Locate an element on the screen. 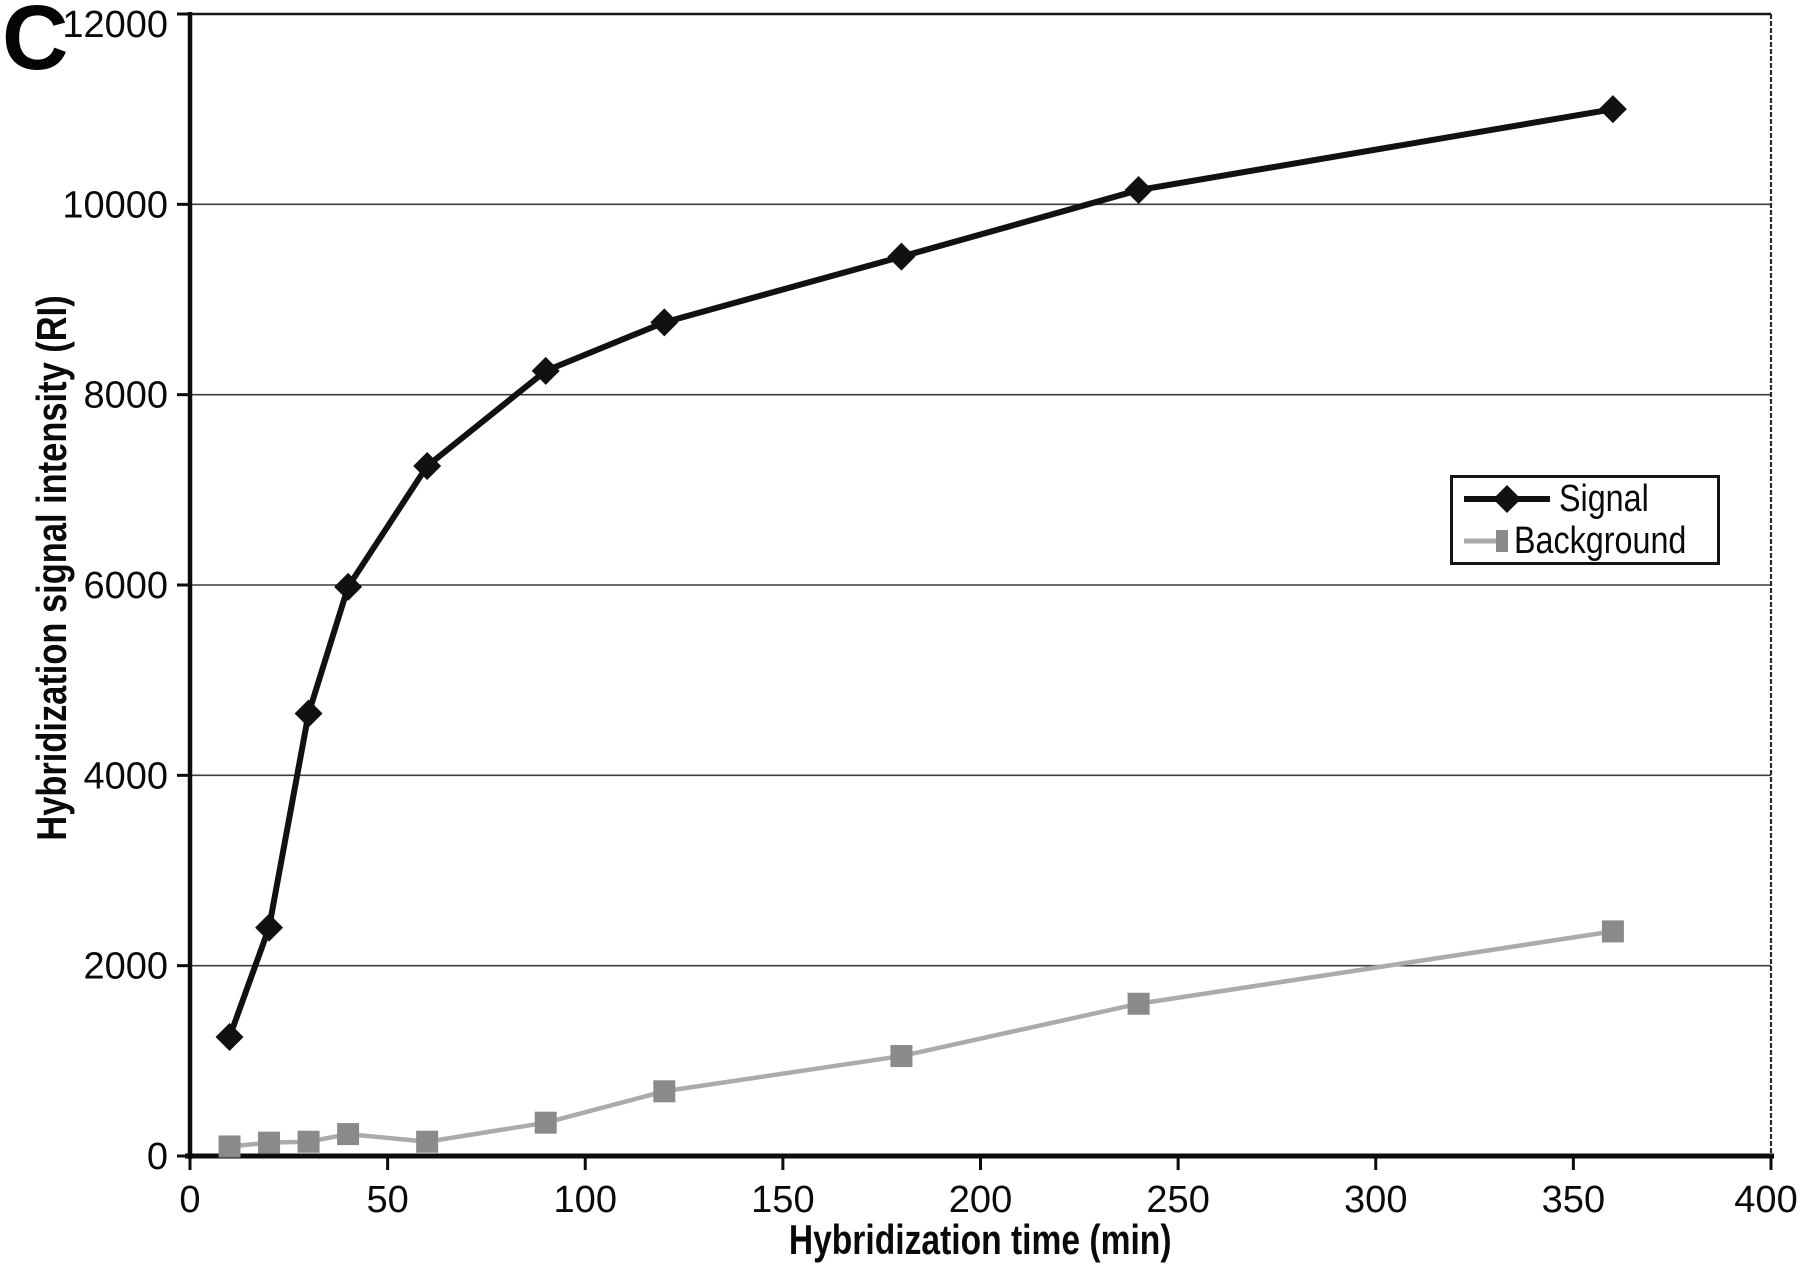  x-tick-label: 50 is located at coordinates (387, 1200).